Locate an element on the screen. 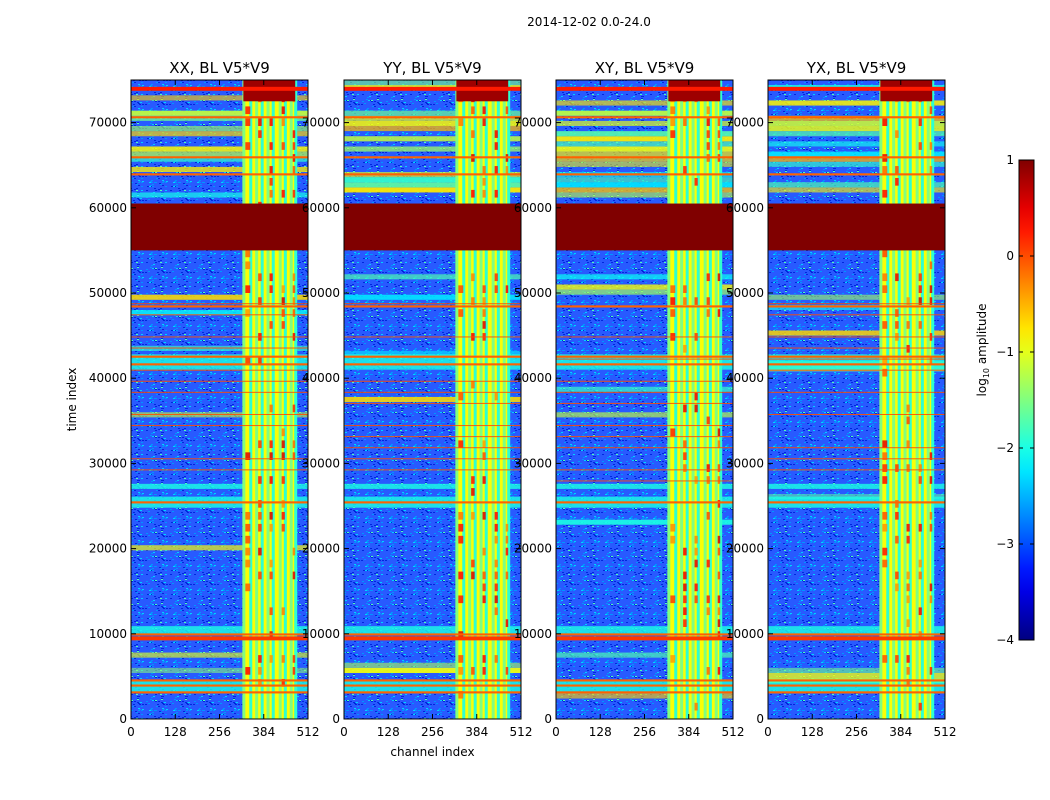 The width and height of the screenshot is (1050, 800). colorbar-gradient is located at coordinates (1026, 400).